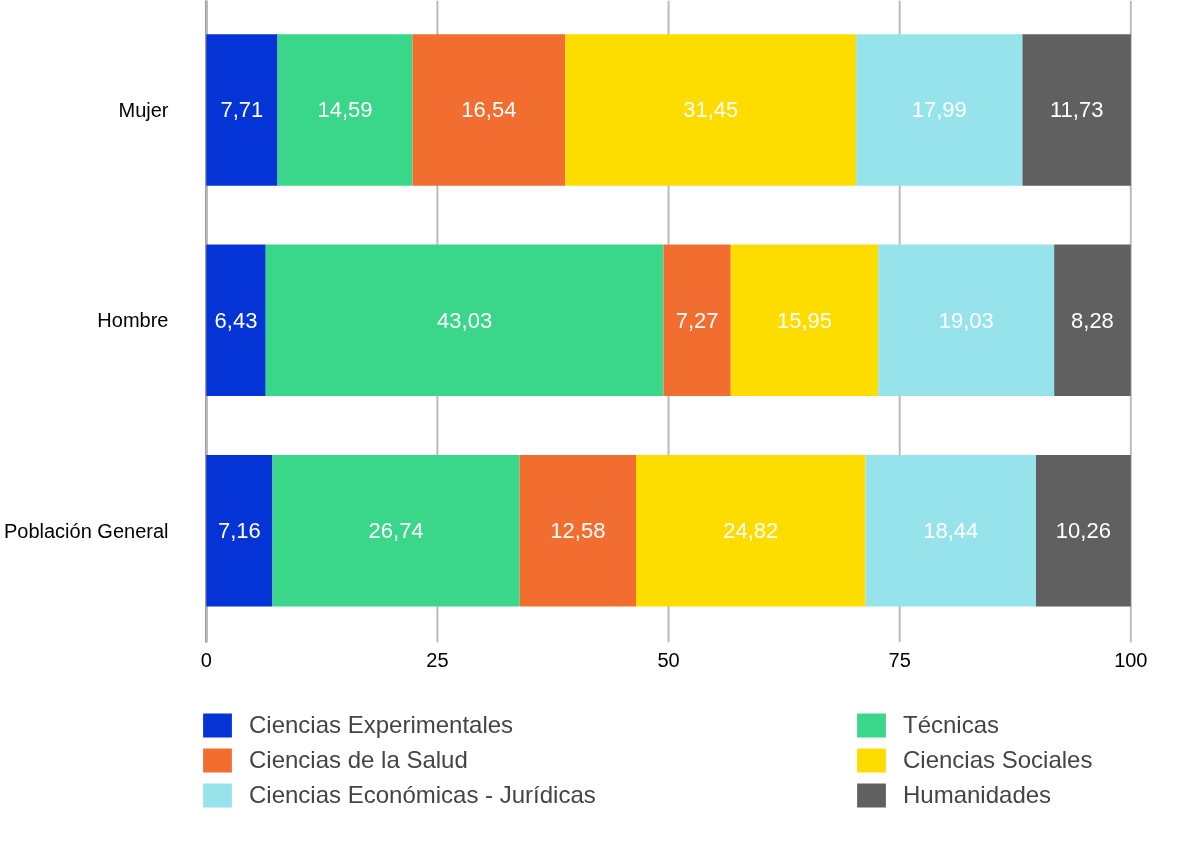  I want to click on data-label: 7,16, so click(239, 531).